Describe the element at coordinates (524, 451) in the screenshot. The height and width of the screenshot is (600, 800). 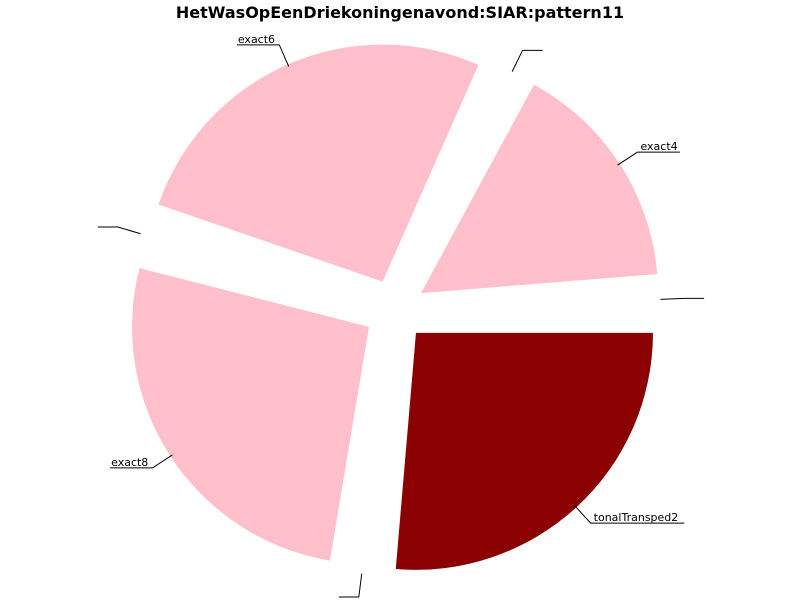
I see `pie-slice-tonalTransped2` at that location.